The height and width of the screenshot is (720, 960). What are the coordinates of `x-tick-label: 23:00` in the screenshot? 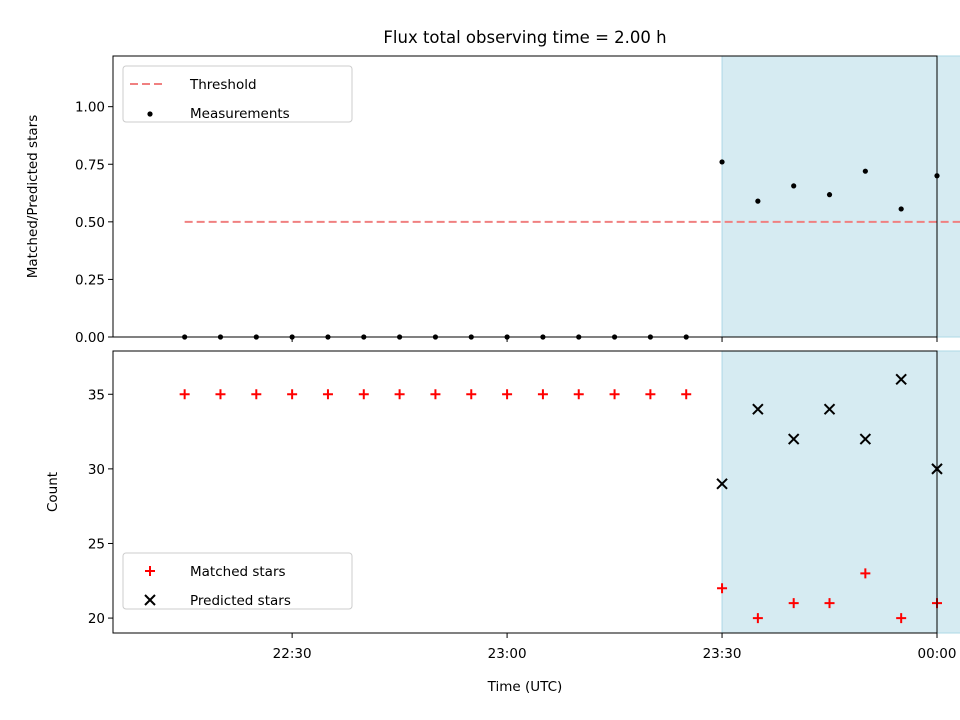 It's located at (507, 654).